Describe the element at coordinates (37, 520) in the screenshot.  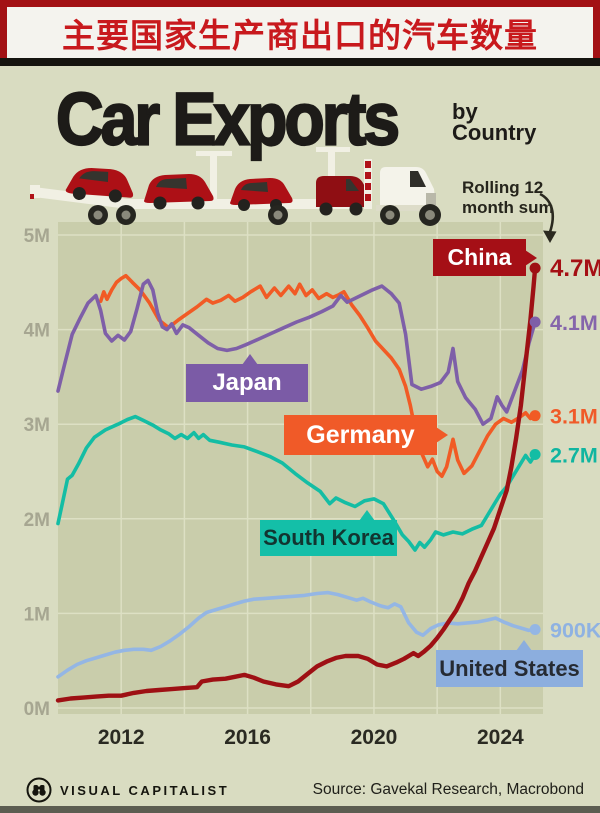
I see `y-tick-label: 2M` at that location.